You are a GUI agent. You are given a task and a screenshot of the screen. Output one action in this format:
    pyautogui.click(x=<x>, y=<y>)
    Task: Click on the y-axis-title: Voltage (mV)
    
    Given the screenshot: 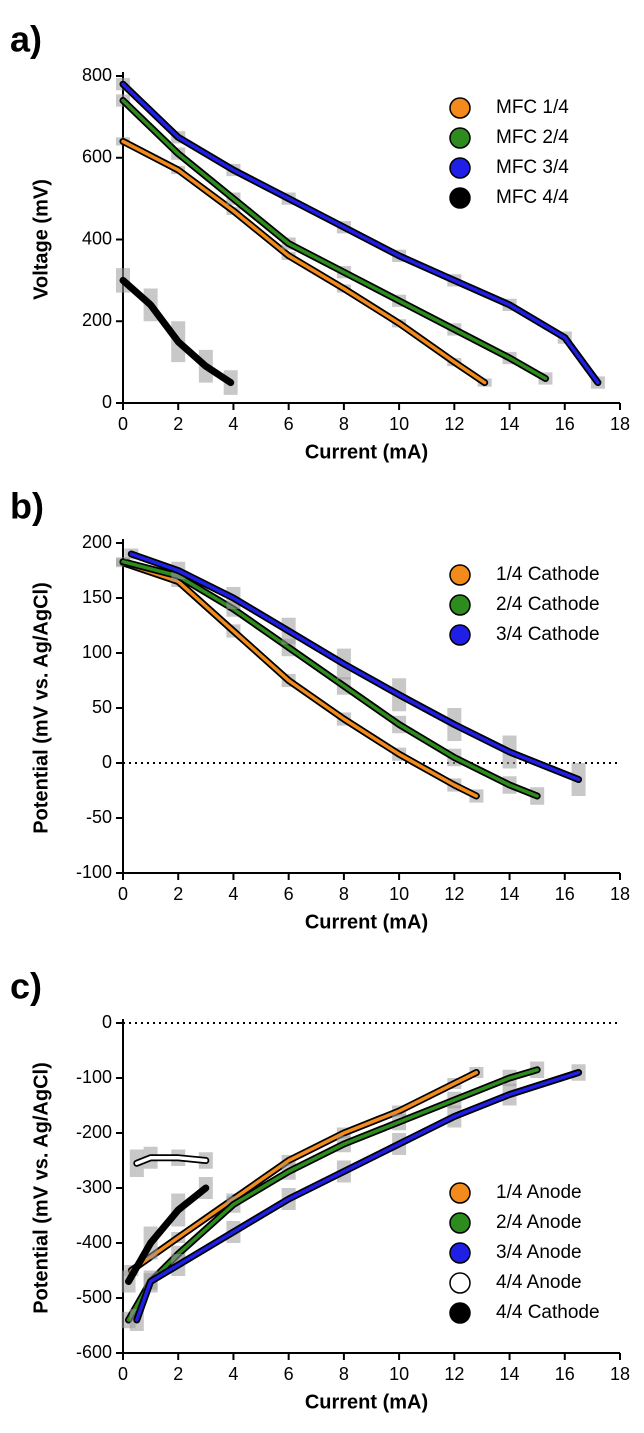 What is the action you would take?
    pyautogui.click(x=41, y=239)
    